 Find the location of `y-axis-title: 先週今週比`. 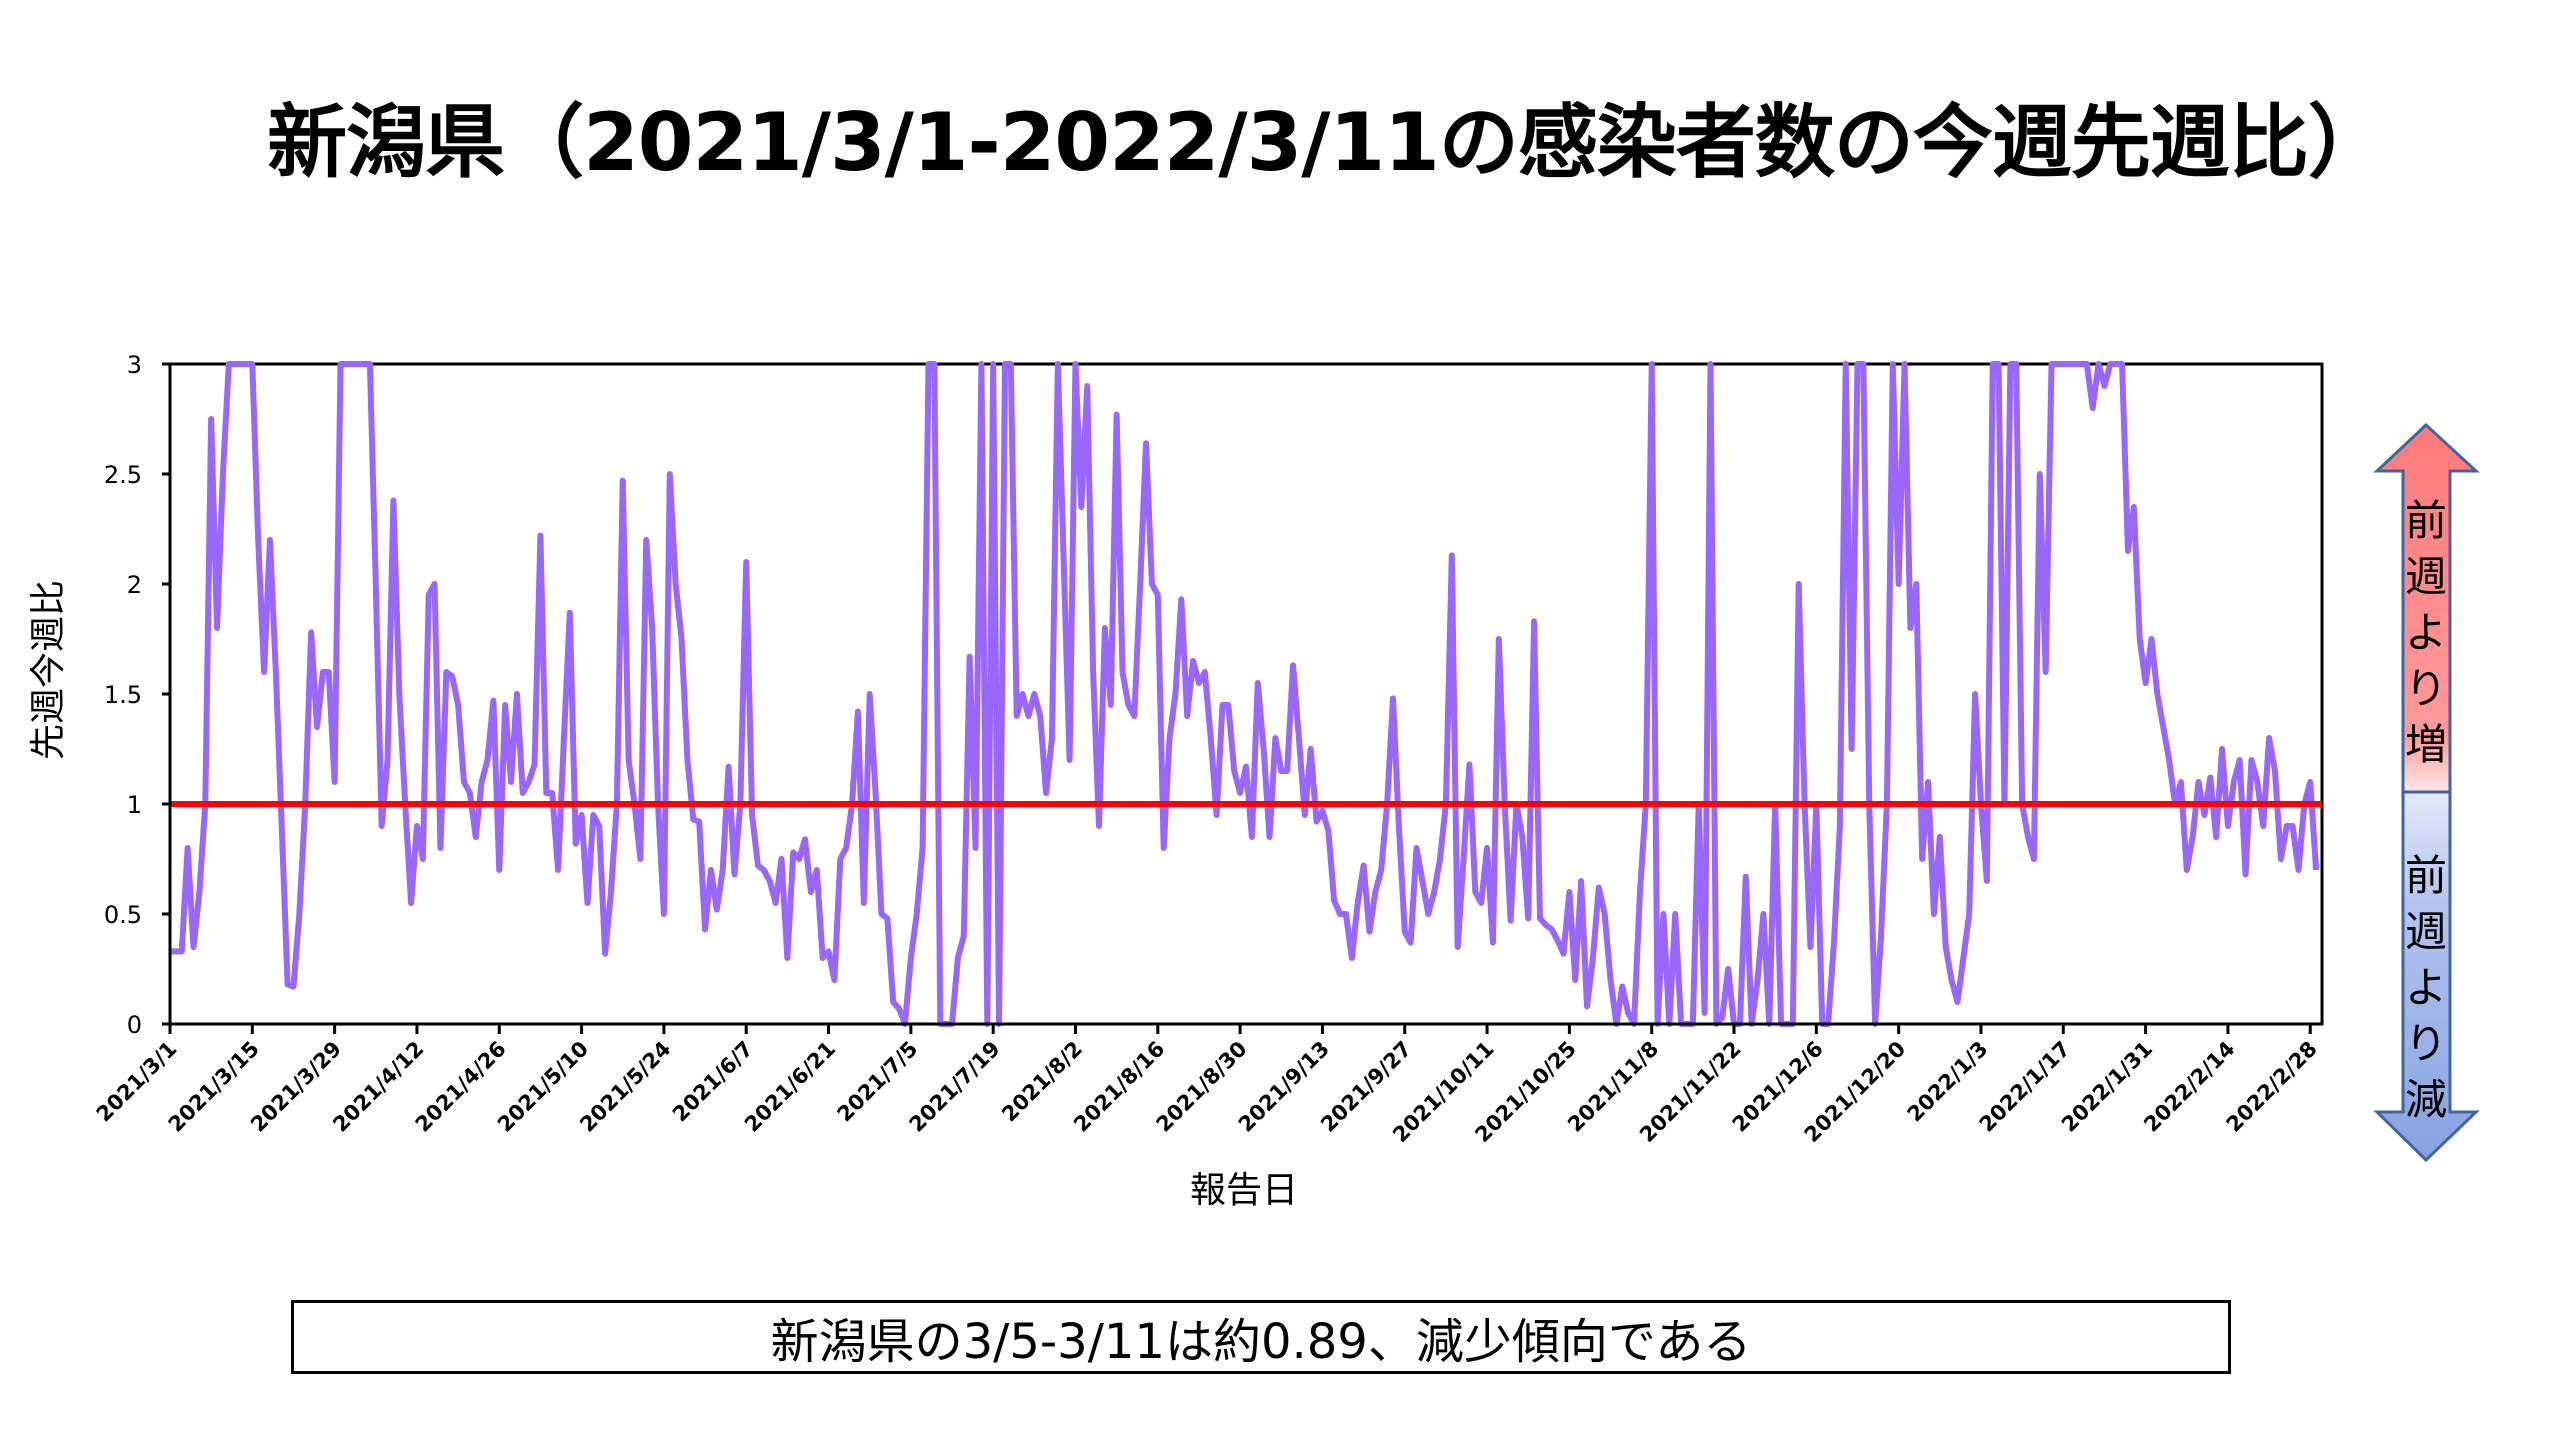

y-axis-title: 先週今週比 is located at coordinates (48, 670).